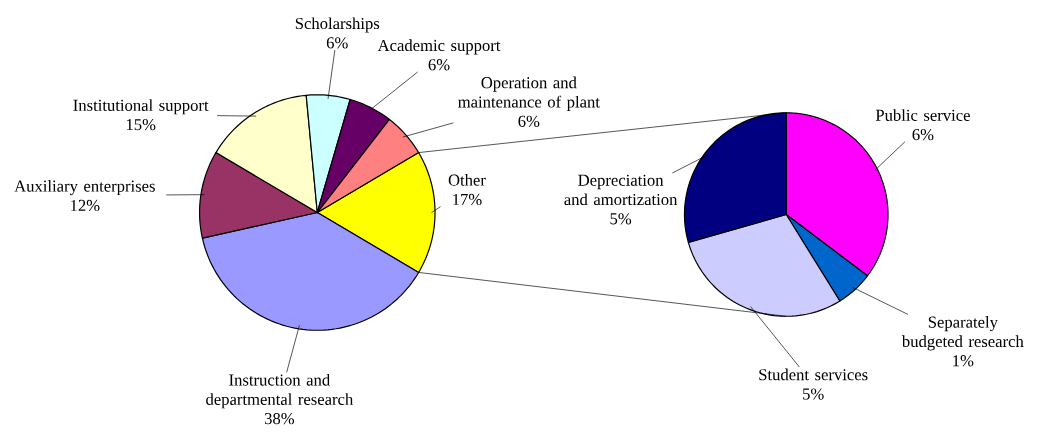  I want to click on data-label: 17%, so click(467, 199).